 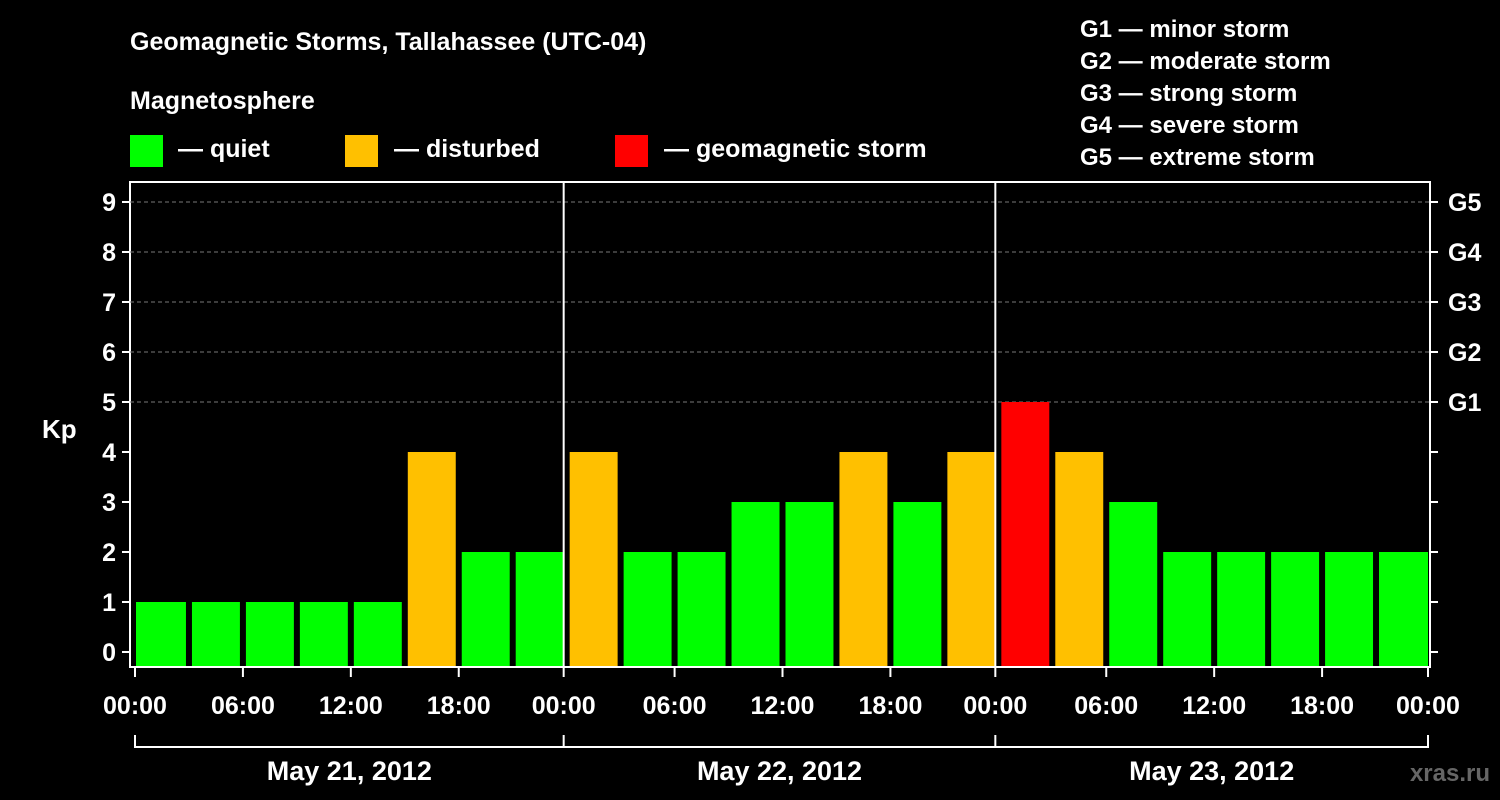 What do you see at coordinates (109, 603) in the screenshot?
I see `y-tick-label: 1` at bounding box center [109, 603].